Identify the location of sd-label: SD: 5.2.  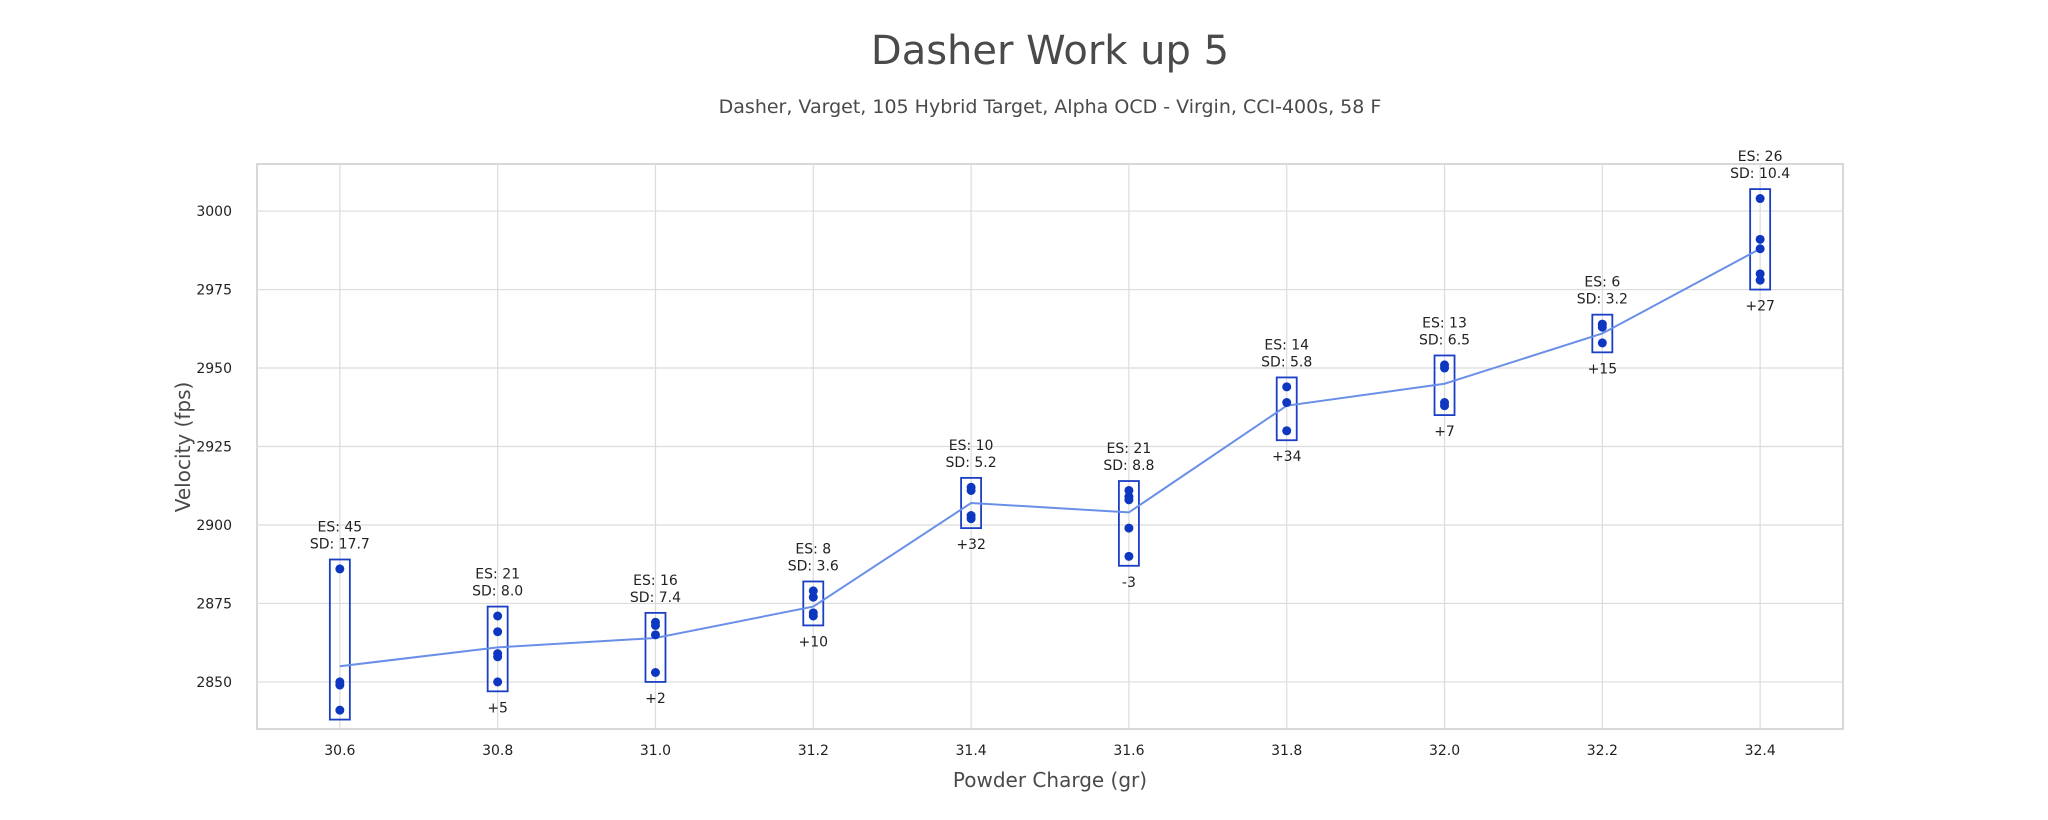
(971, 463).